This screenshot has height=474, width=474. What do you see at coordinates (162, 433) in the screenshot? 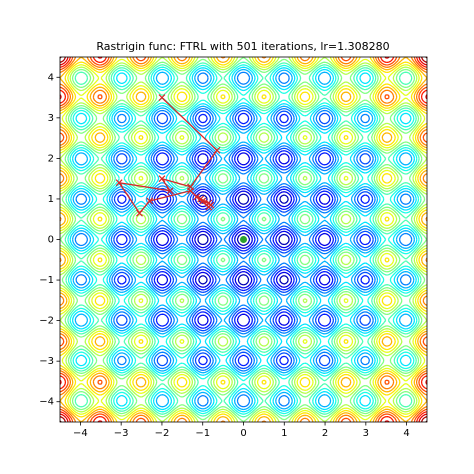
I see `x-tick-label: −2` at bounding box center [162, 433].